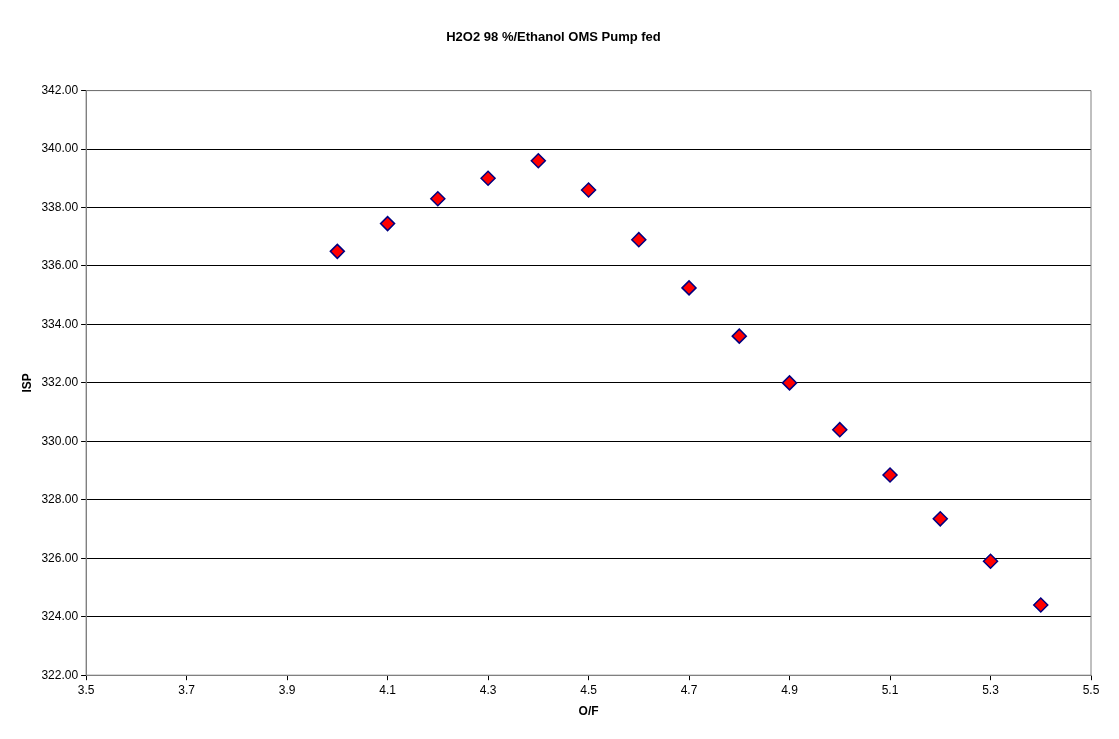 Image resolution: width=1119 pixels, height=739 pixels. What do you see at coordinates (488, 689) in the screenshot?
I see `x-tick-label: 4.3` at bounding box center [488, 689].